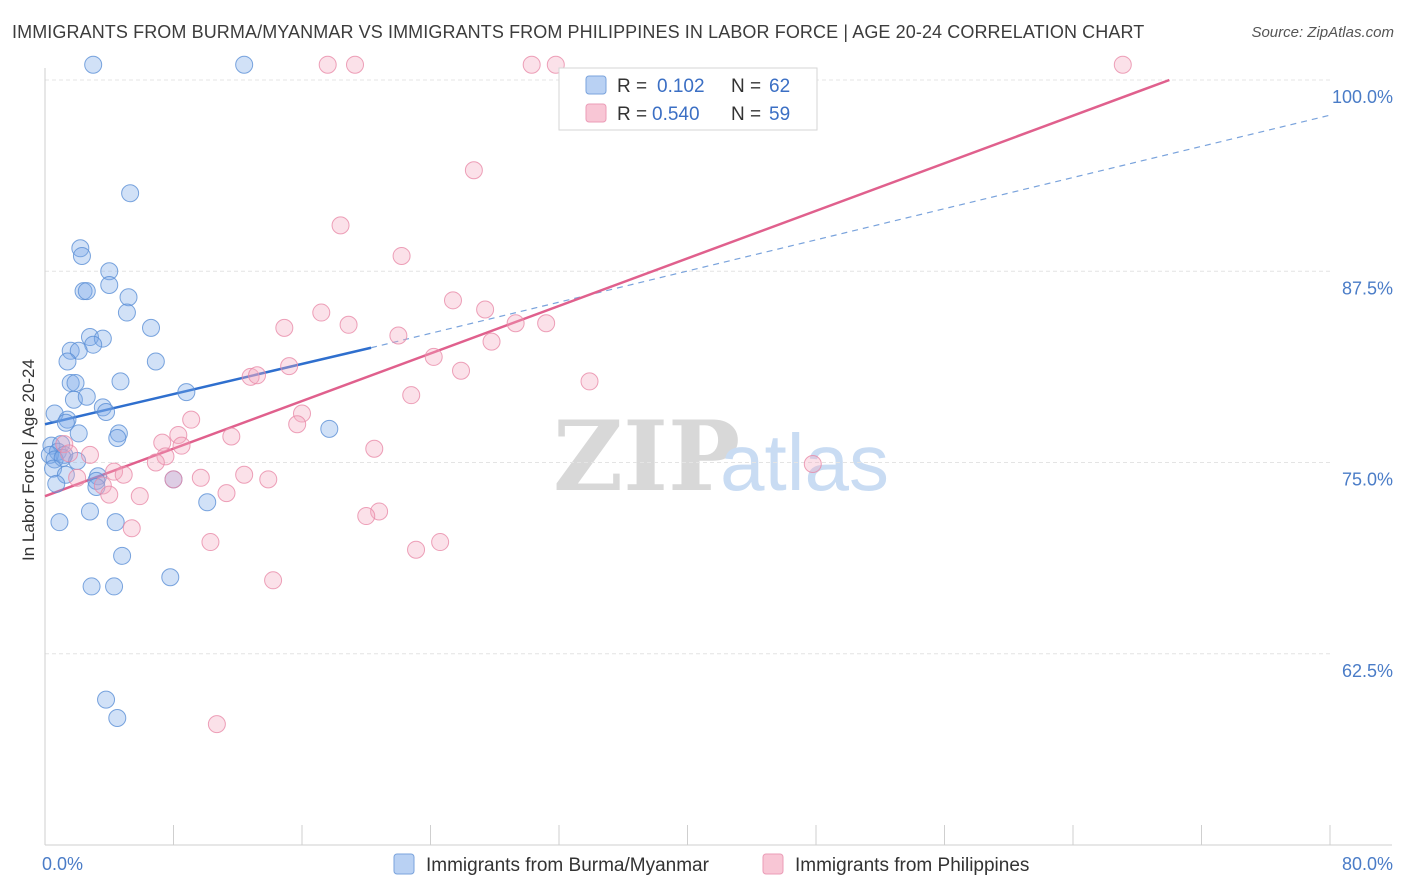  I want to click on bottom-legend-swatch-burma, so click(404, 864).